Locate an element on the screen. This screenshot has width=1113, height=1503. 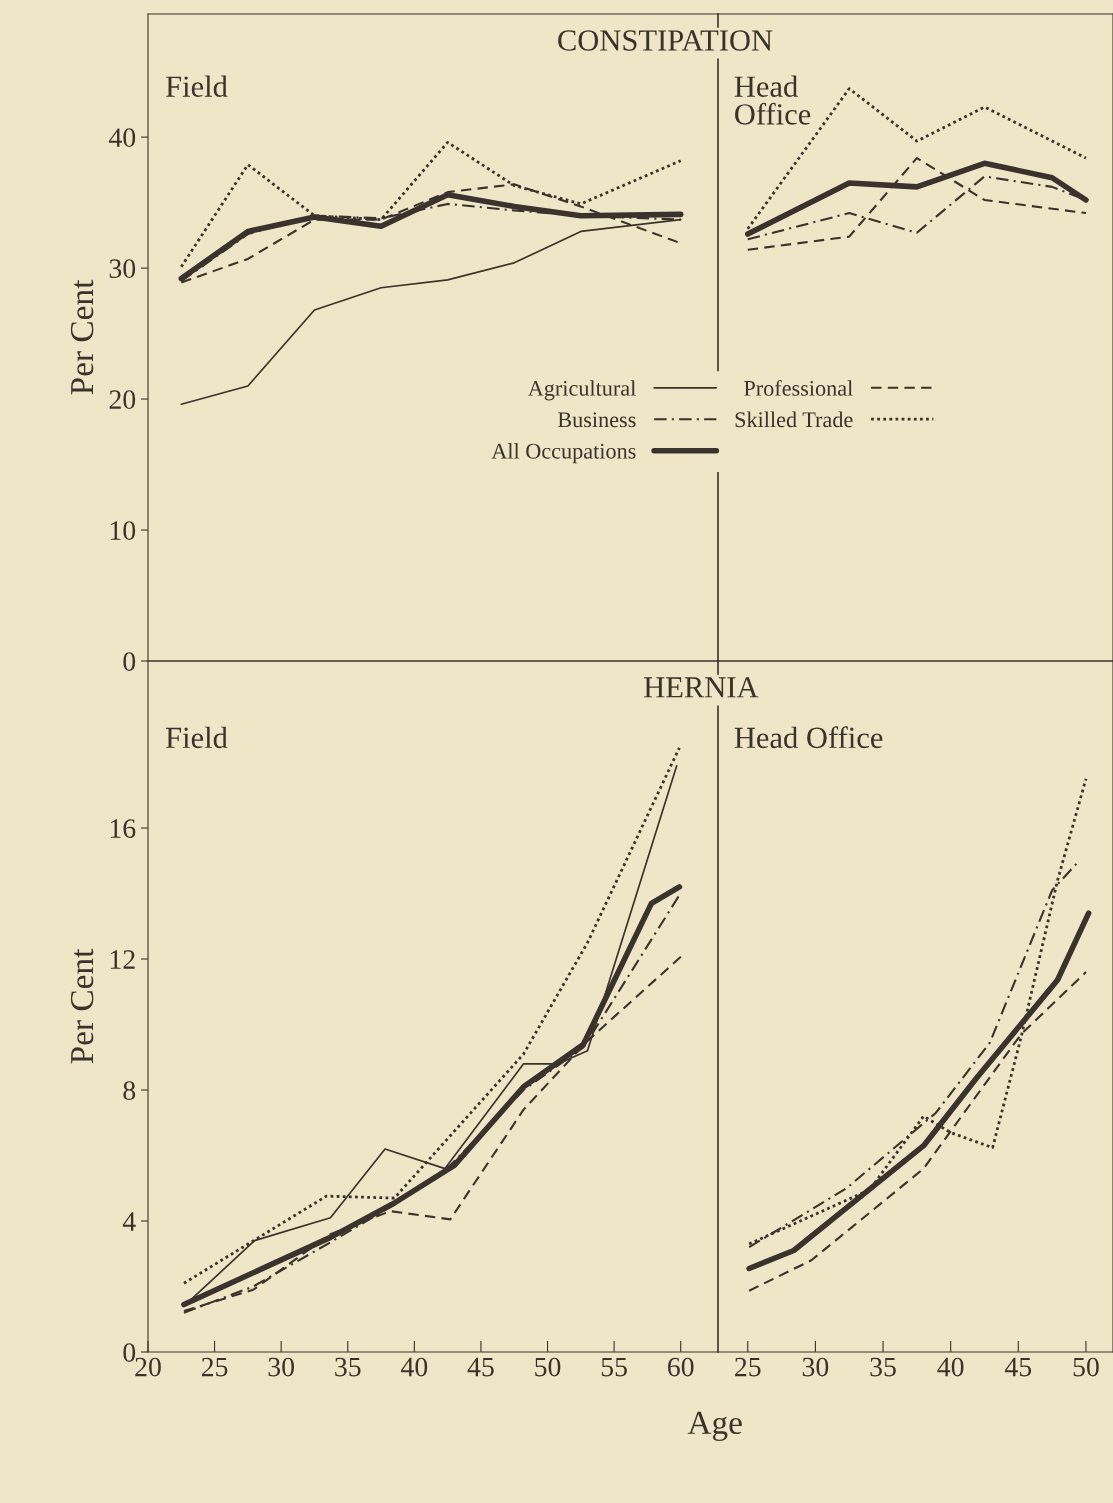
y-tick-label: 8 is located at coordinates (129, 1090).